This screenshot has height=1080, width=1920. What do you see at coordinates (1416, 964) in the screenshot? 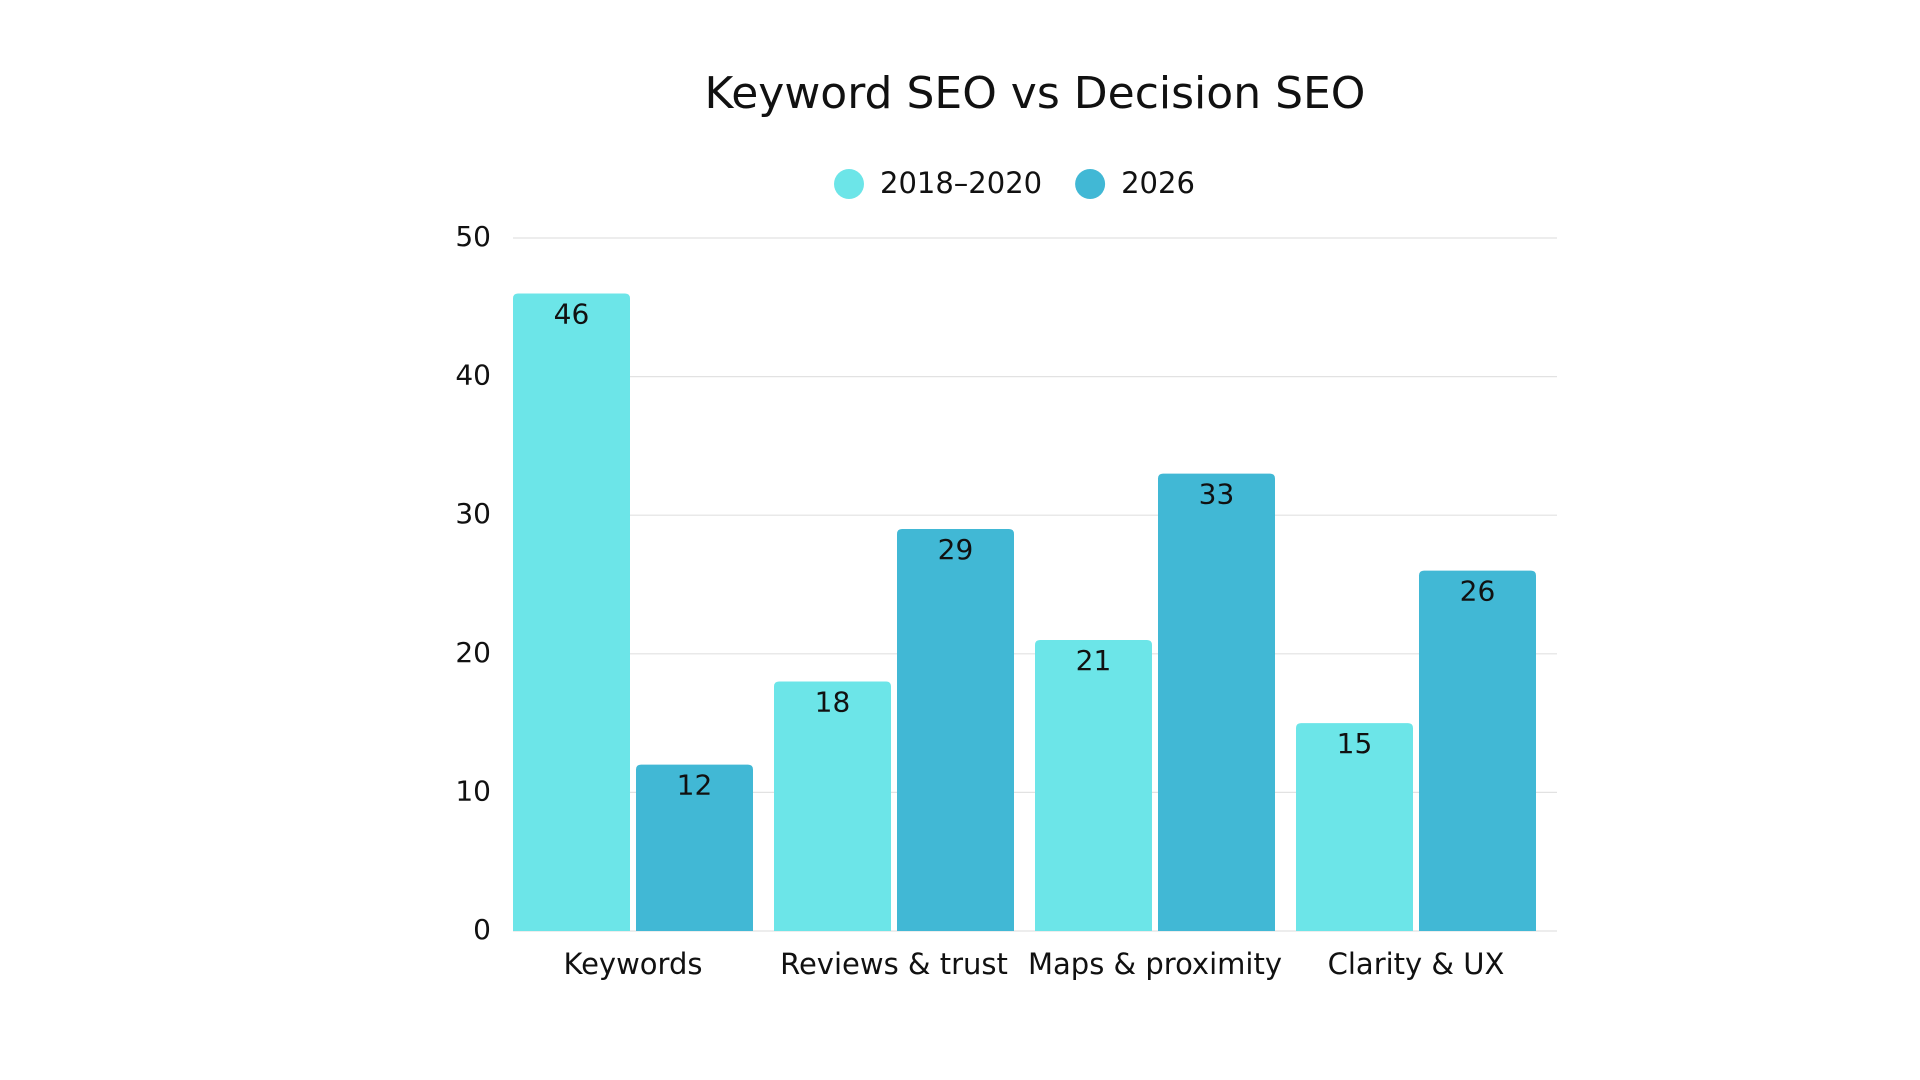
I see `x-tick-label: Clarity & UX` at bounding box center [1416, 964].